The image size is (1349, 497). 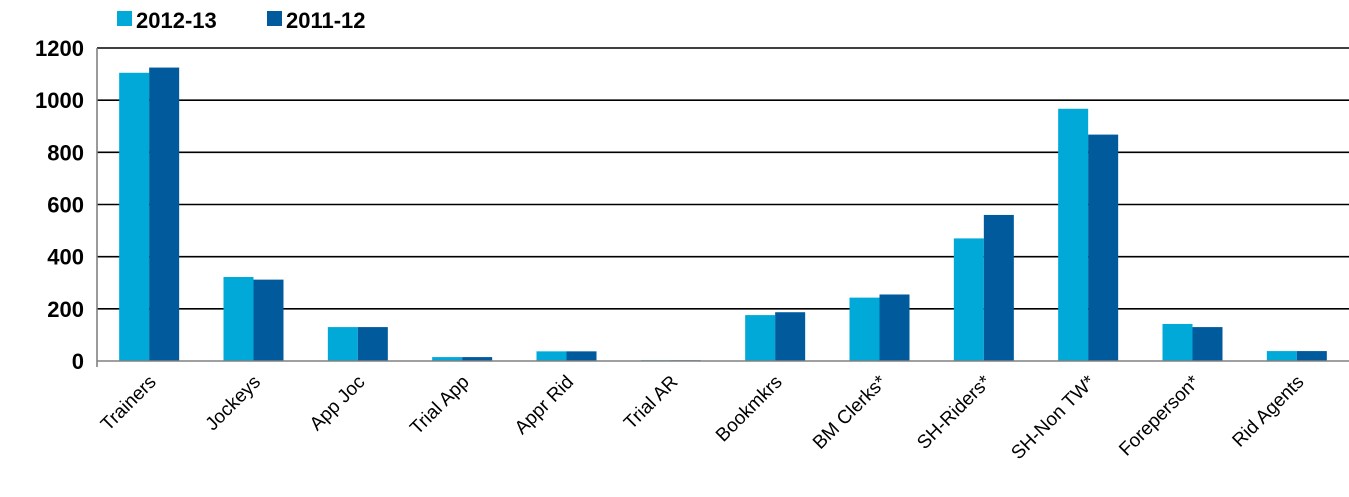 I want to click on x-category-label-trainers: Trainers, so click(x=129, y=404).